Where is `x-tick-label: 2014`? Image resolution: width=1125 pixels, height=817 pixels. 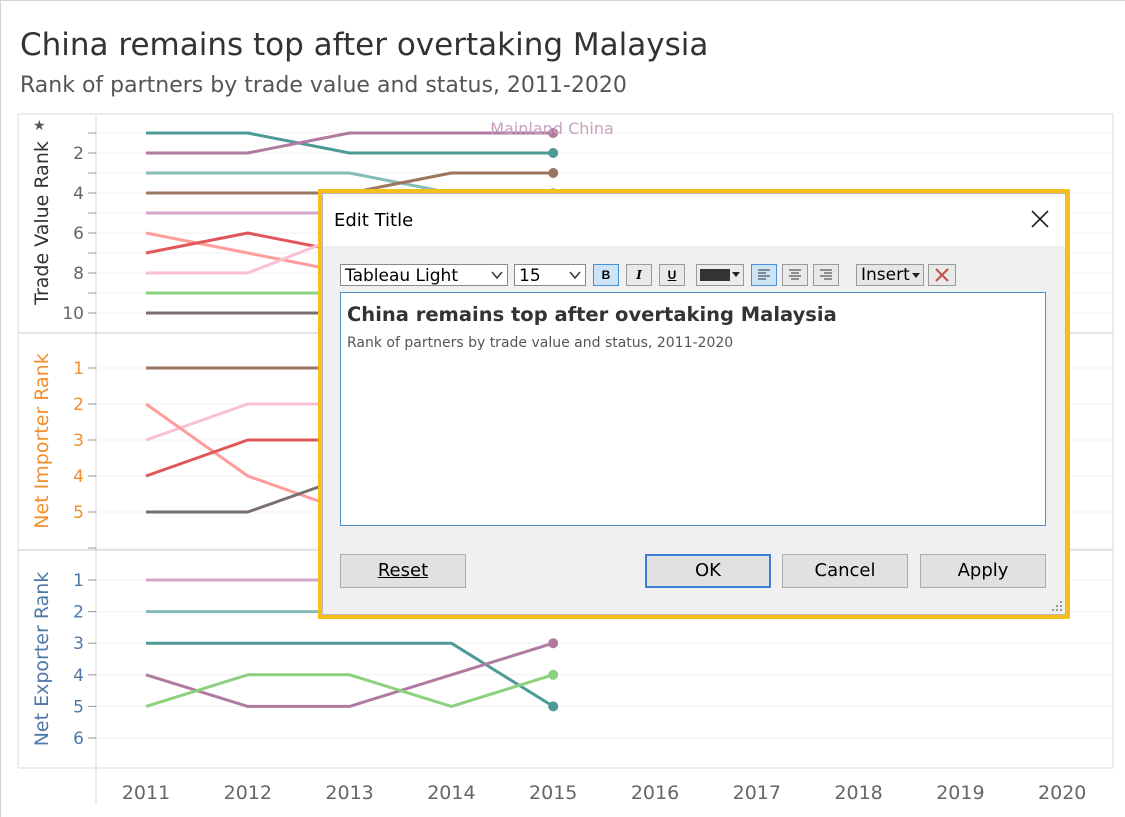 x-tick-label: 2014 is located at coordinates (451, 793).